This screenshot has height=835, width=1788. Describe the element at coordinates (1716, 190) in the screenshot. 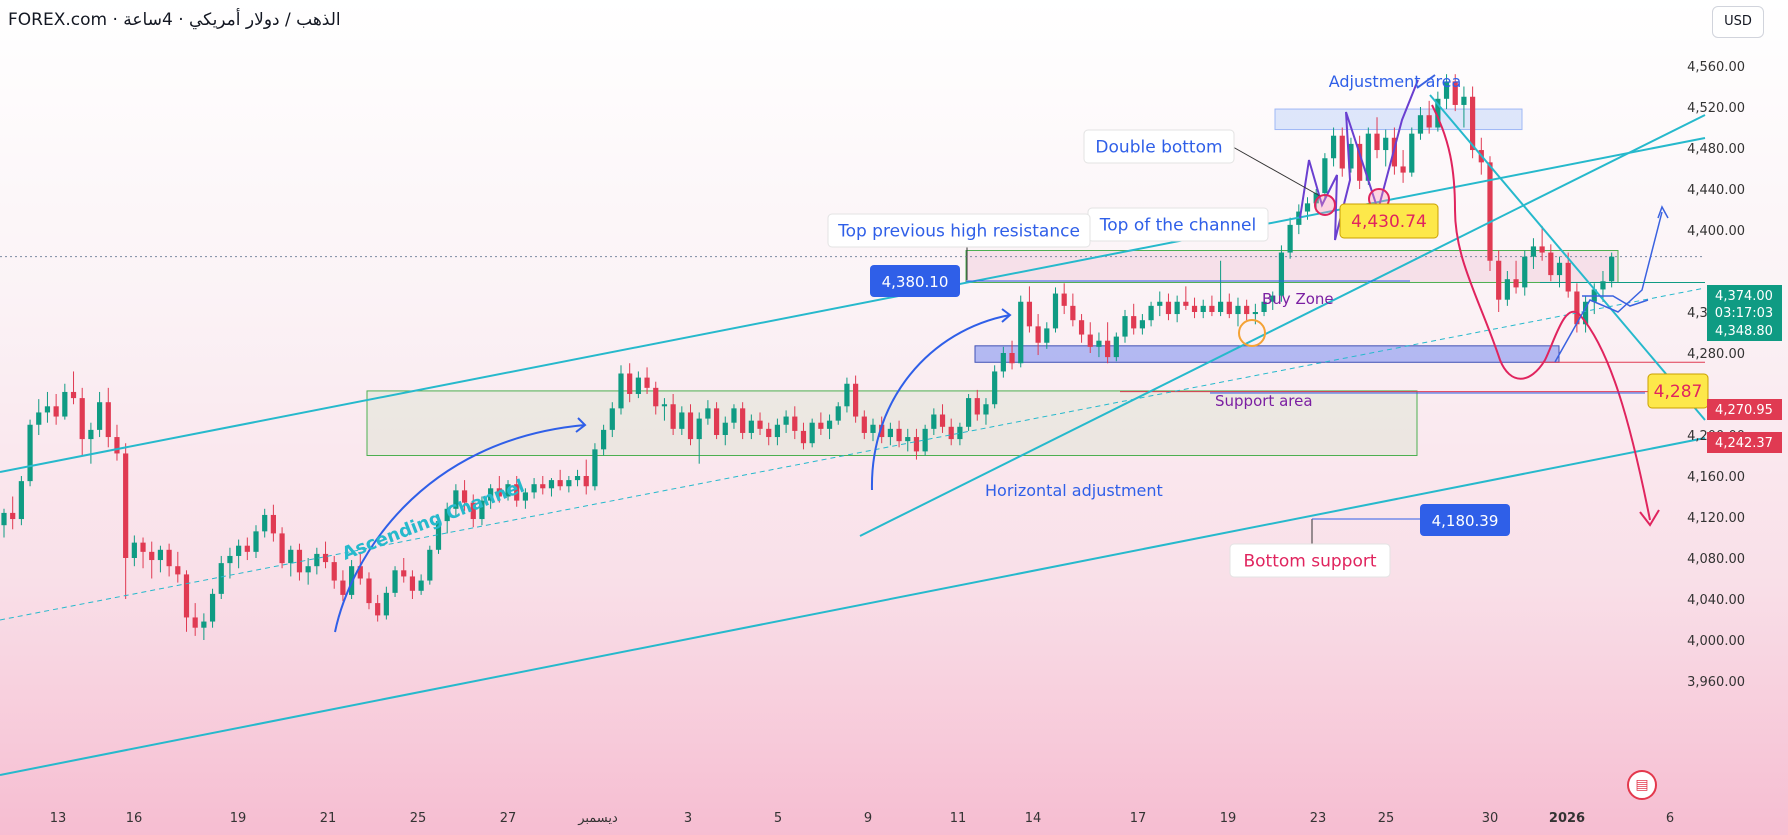

I see `y-tick-label: 4,440.00` at that location.